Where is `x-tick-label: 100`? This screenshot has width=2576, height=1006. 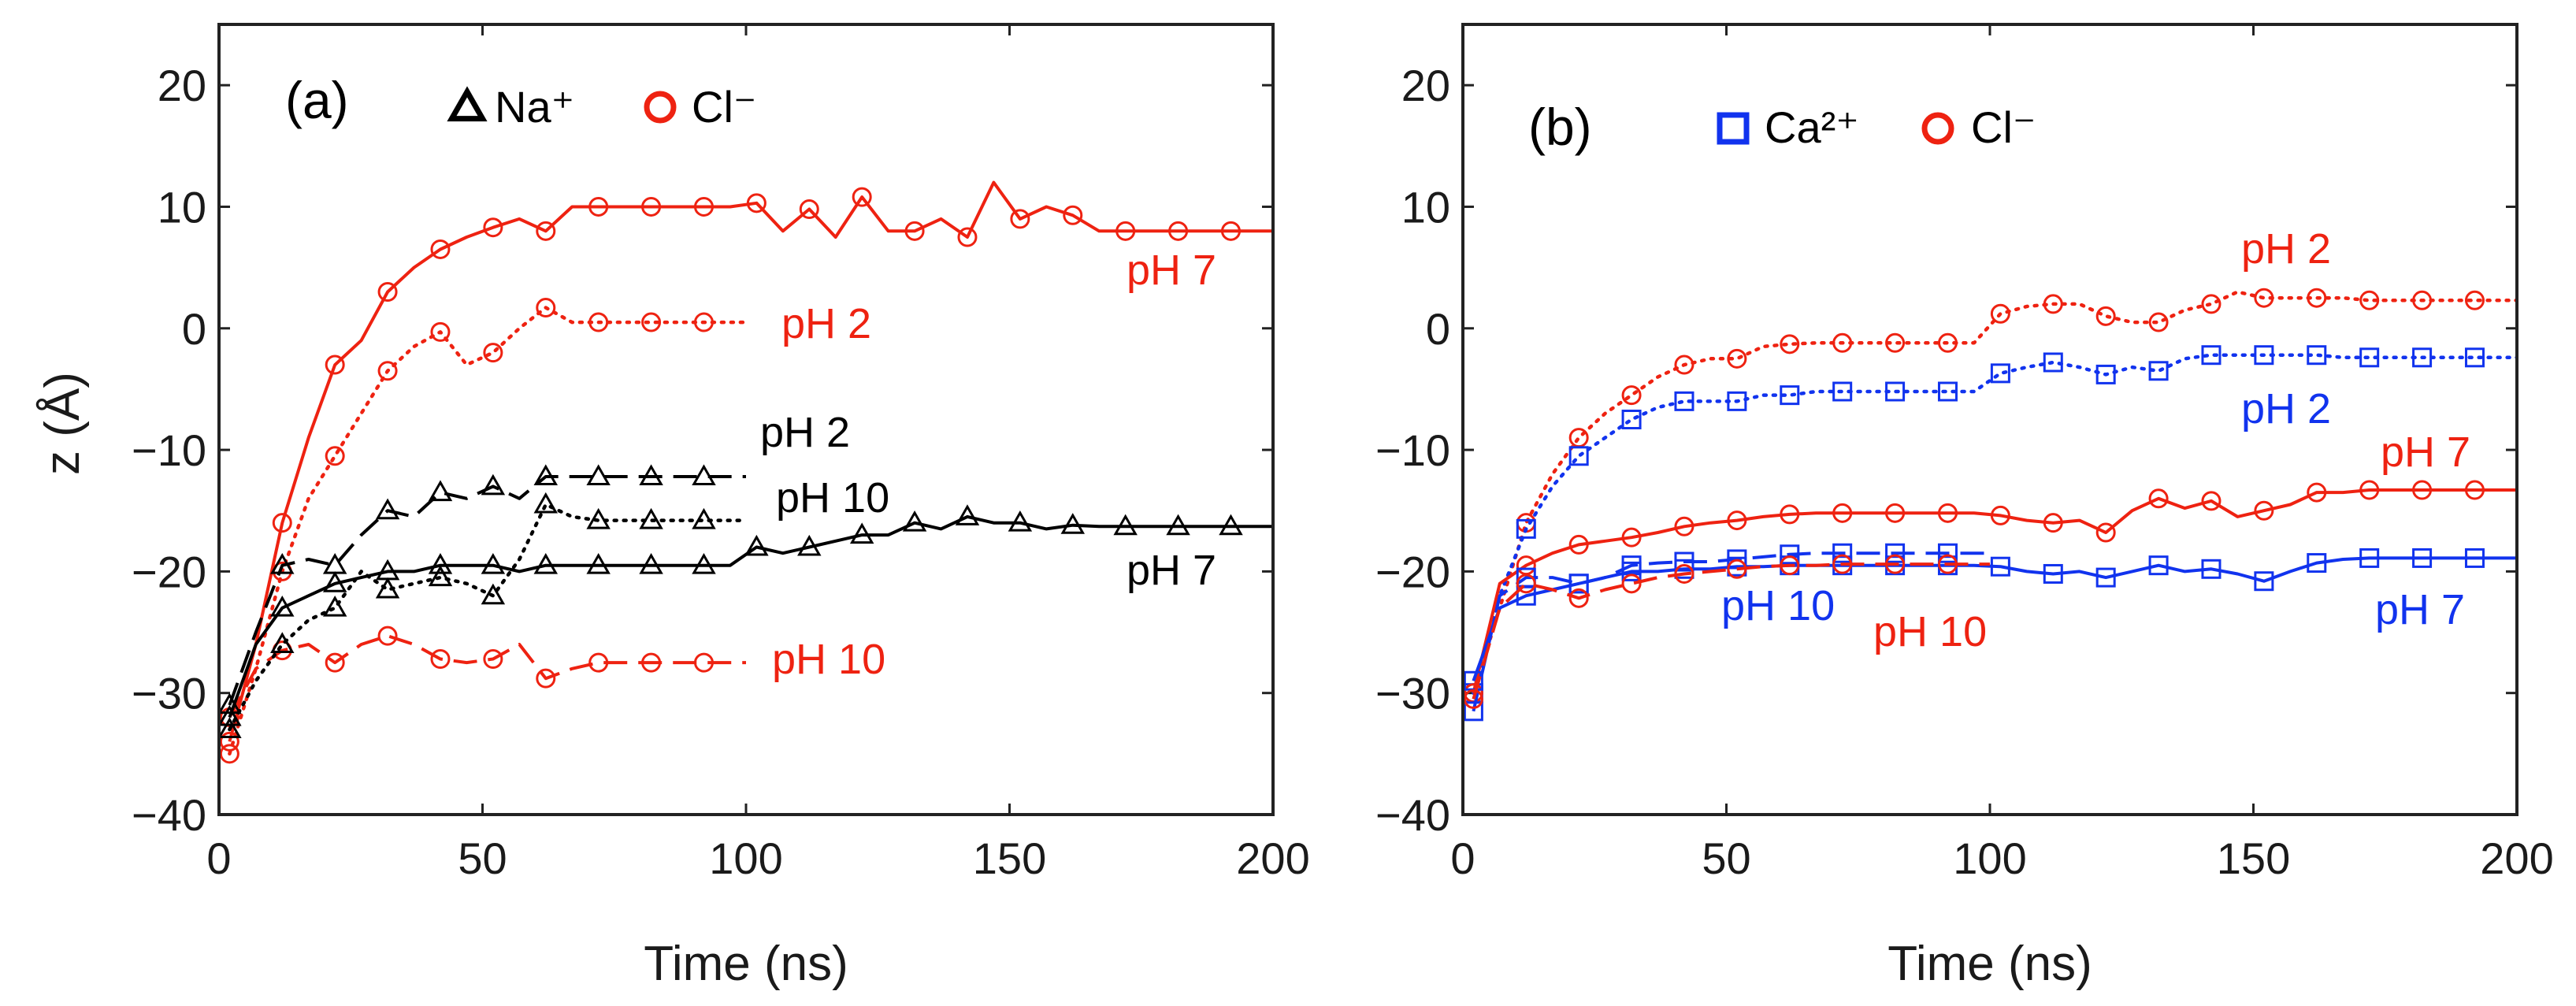 x-tick-label: 100 is located at coordinates (1989, 858).